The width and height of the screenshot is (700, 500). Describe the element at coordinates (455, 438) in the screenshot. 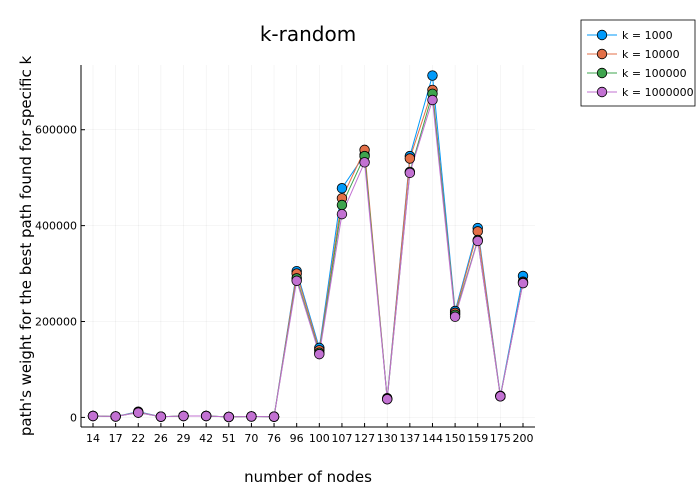

I see `x-tick-label: 150` at that location.